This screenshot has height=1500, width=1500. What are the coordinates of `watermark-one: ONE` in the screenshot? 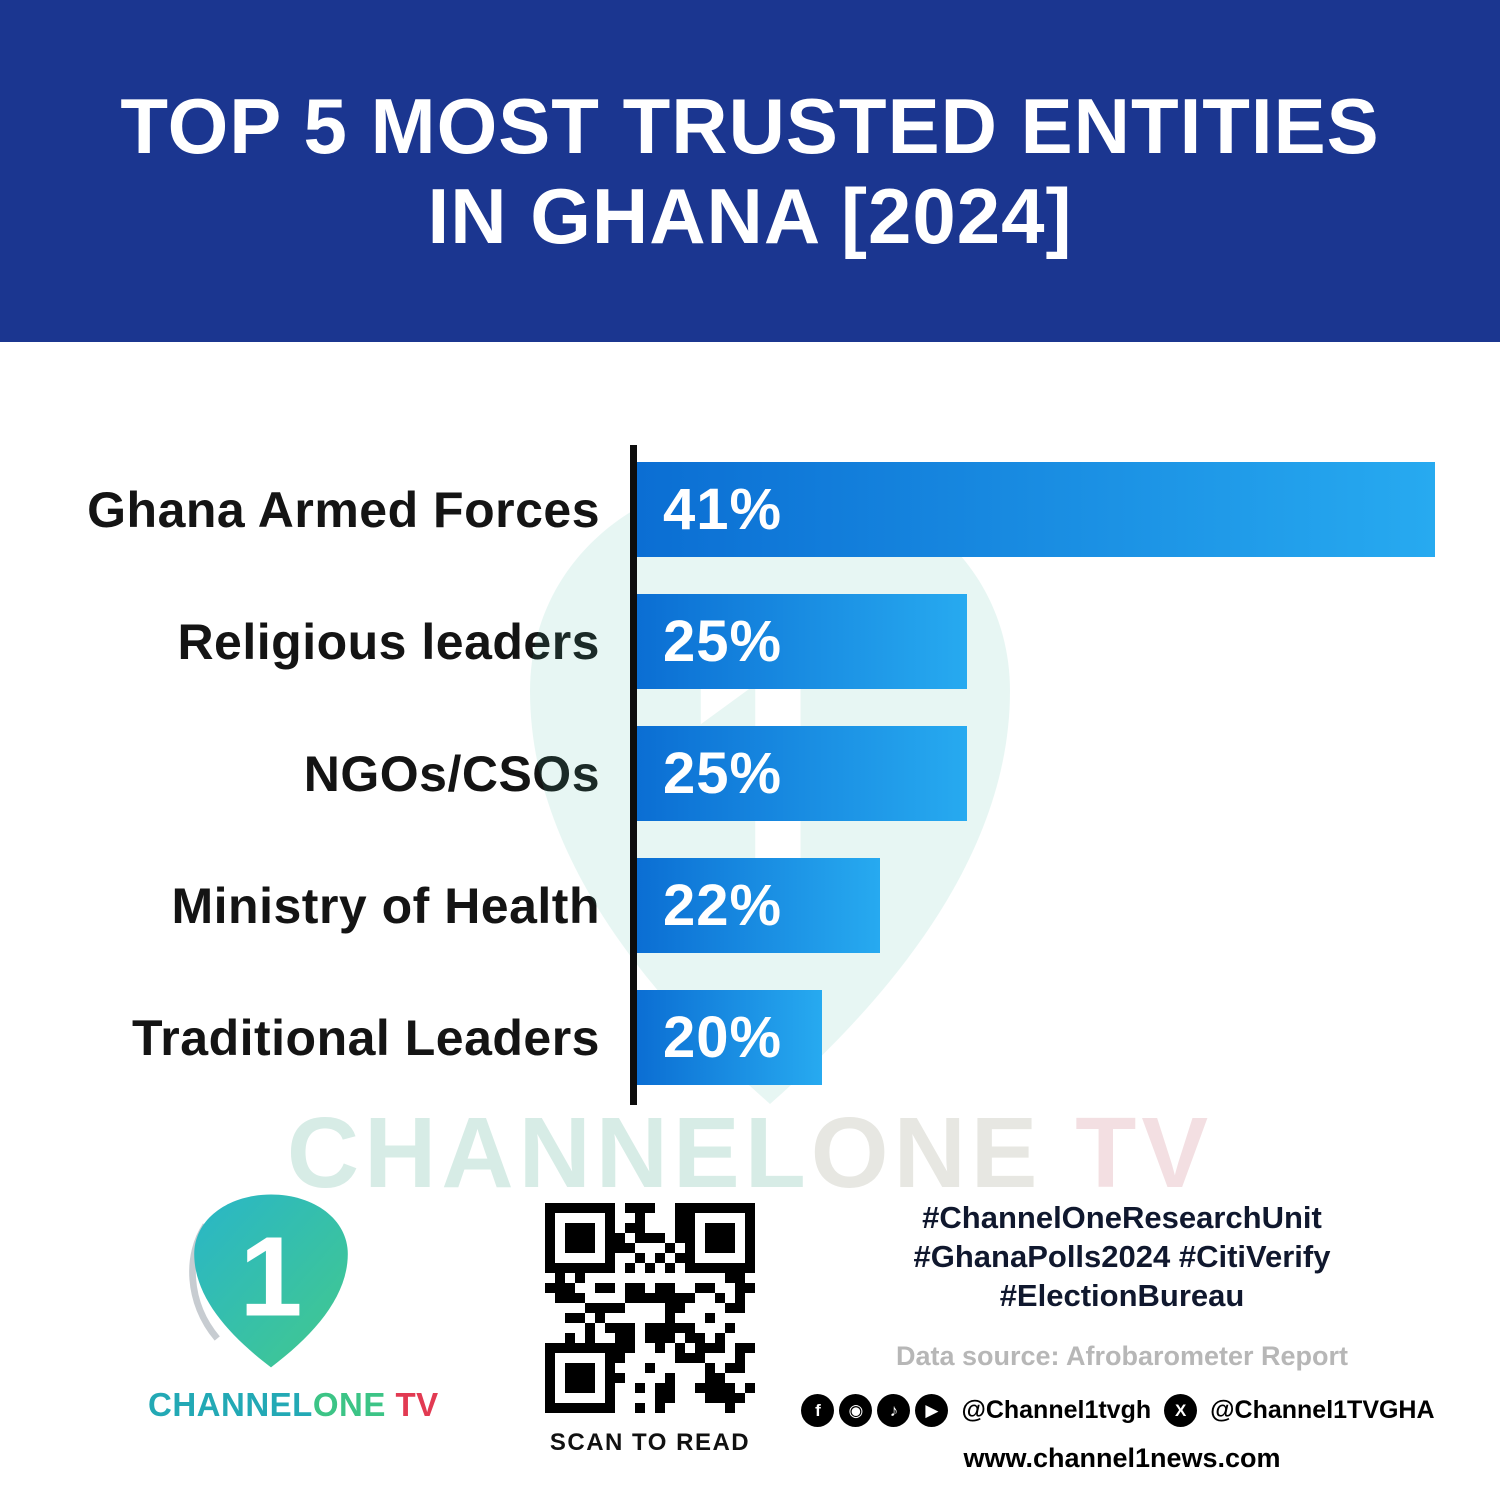 It's located at (926, 1153).